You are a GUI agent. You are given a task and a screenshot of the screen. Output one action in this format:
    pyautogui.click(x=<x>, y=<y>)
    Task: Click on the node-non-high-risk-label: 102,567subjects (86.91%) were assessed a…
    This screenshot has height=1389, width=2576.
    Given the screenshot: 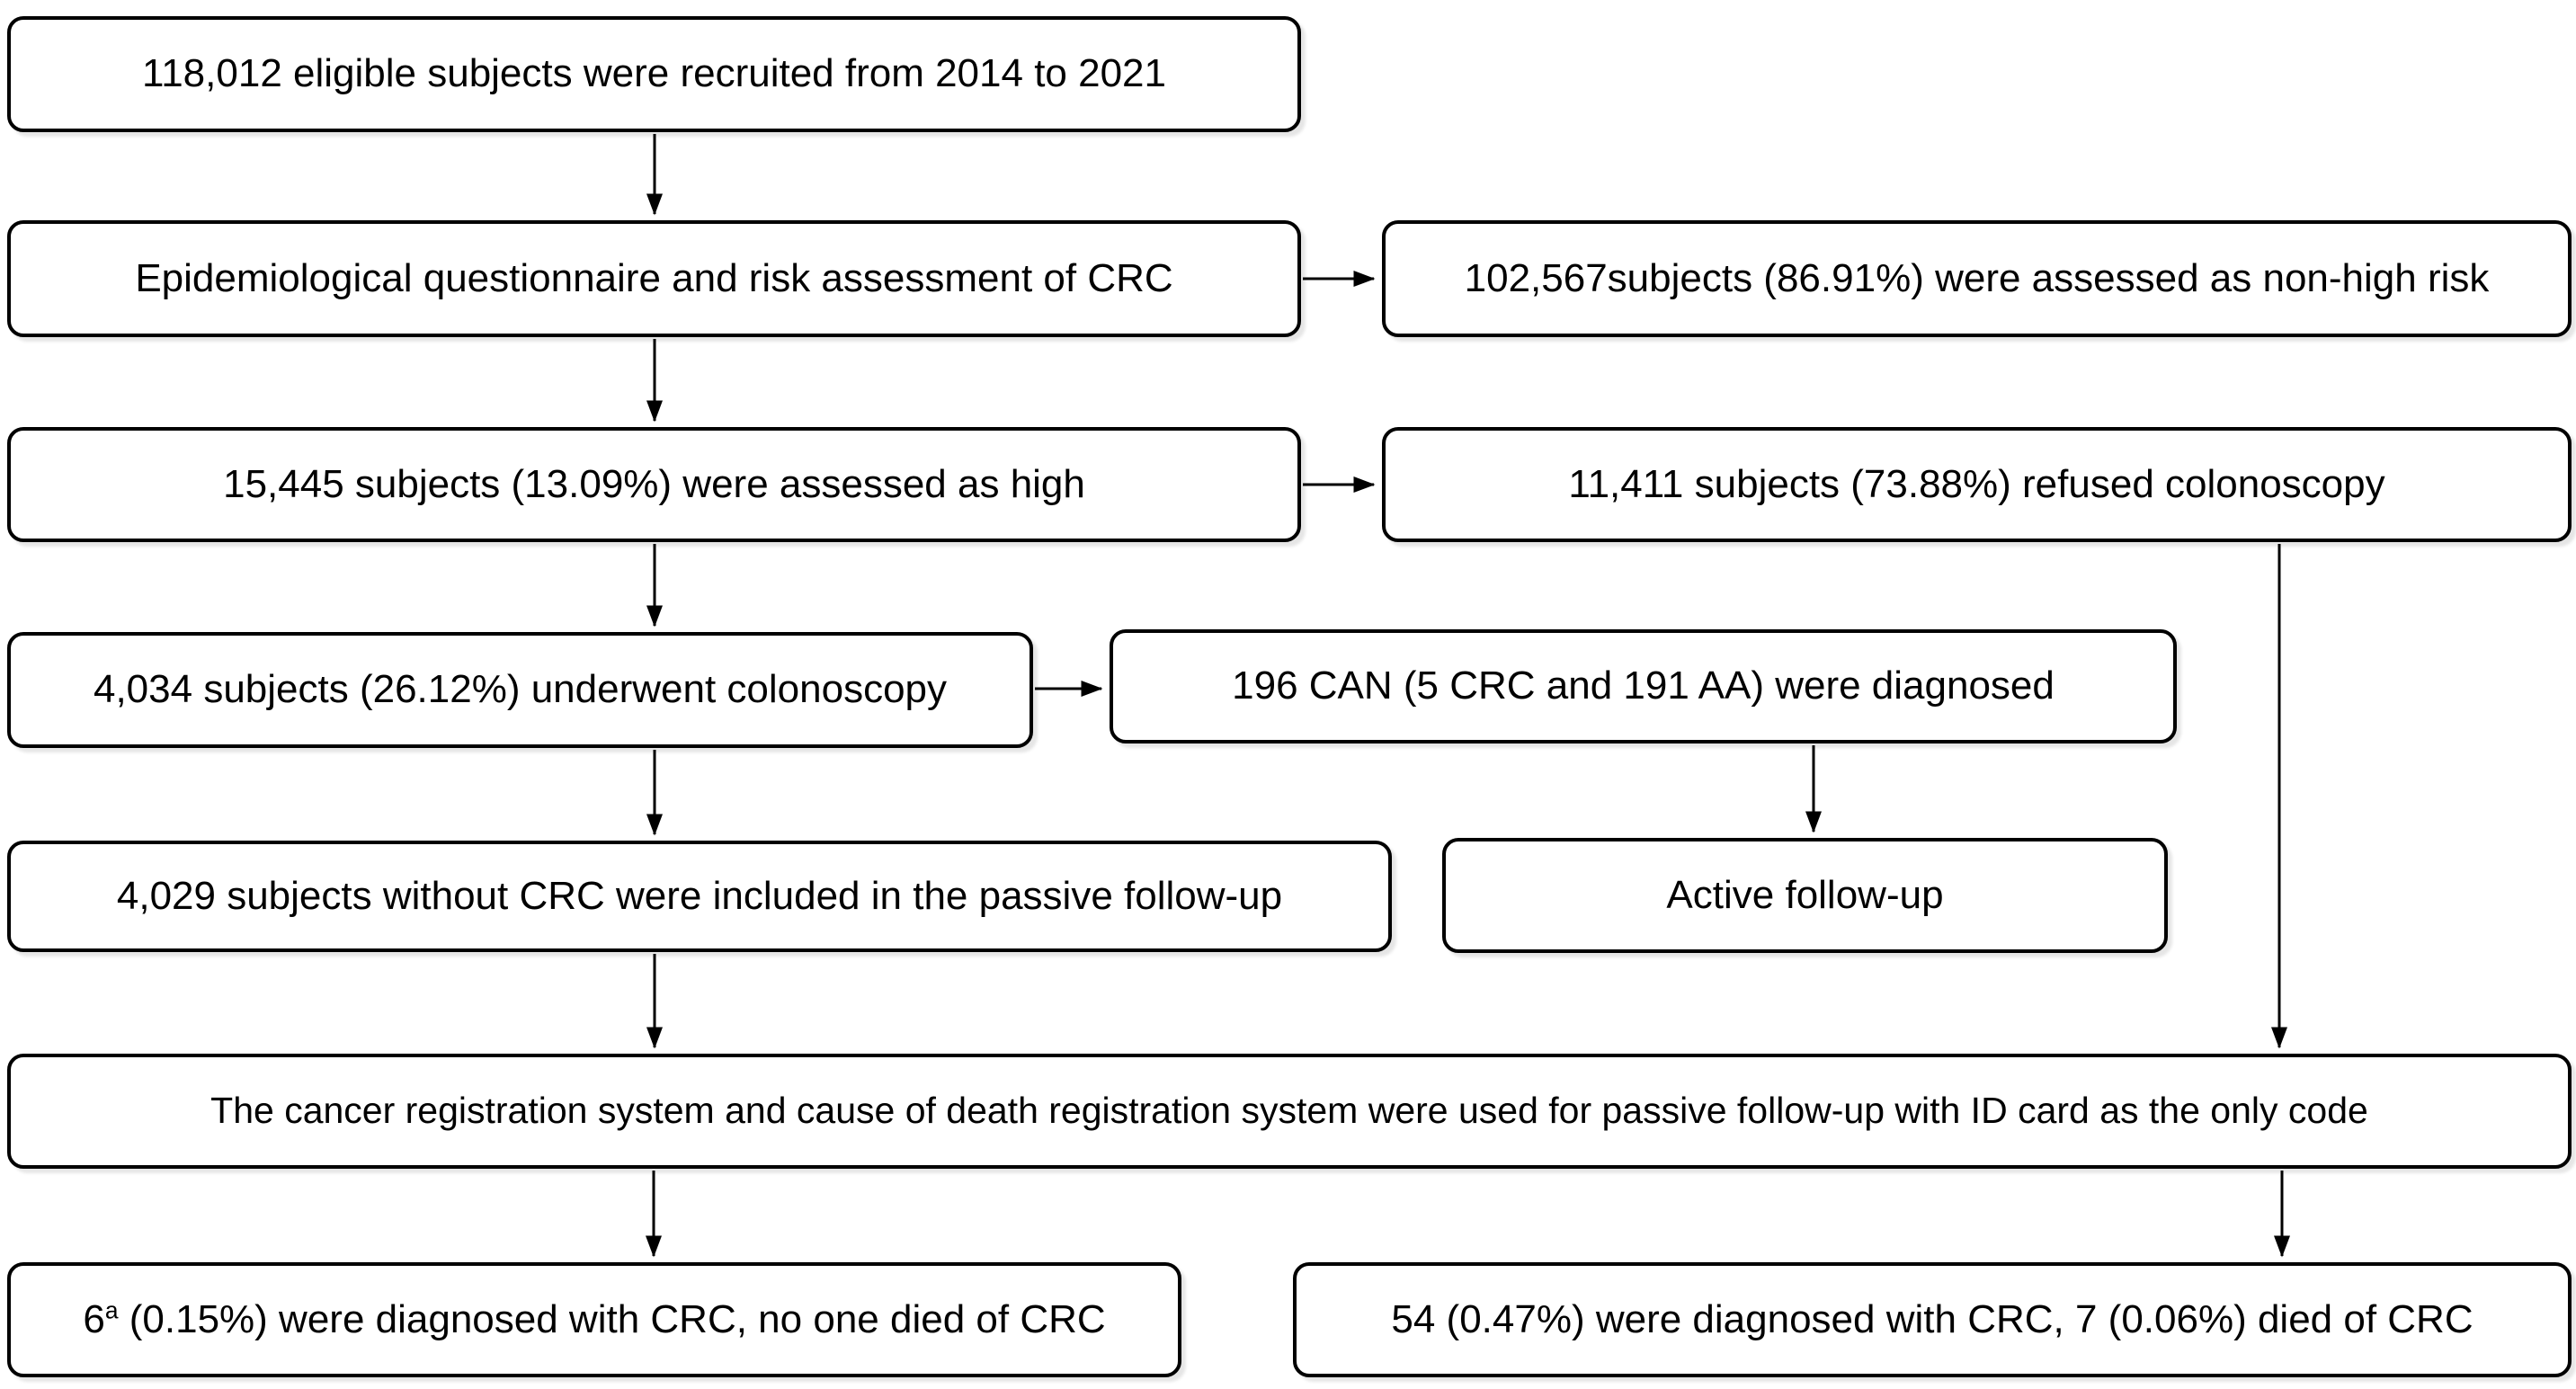 What is the action you would take?
    pyautogui.click(x=1977, y=277)
    